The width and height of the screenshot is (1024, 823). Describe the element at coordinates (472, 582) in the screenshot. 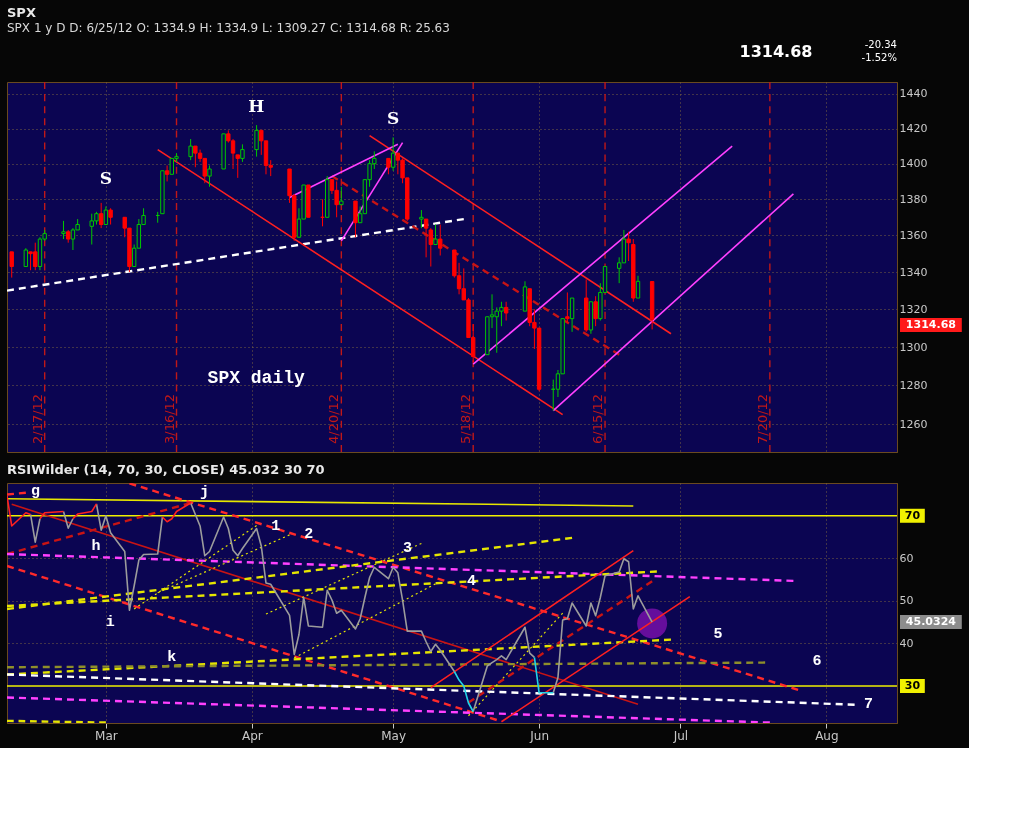

I see `annotation: 4` at that location.